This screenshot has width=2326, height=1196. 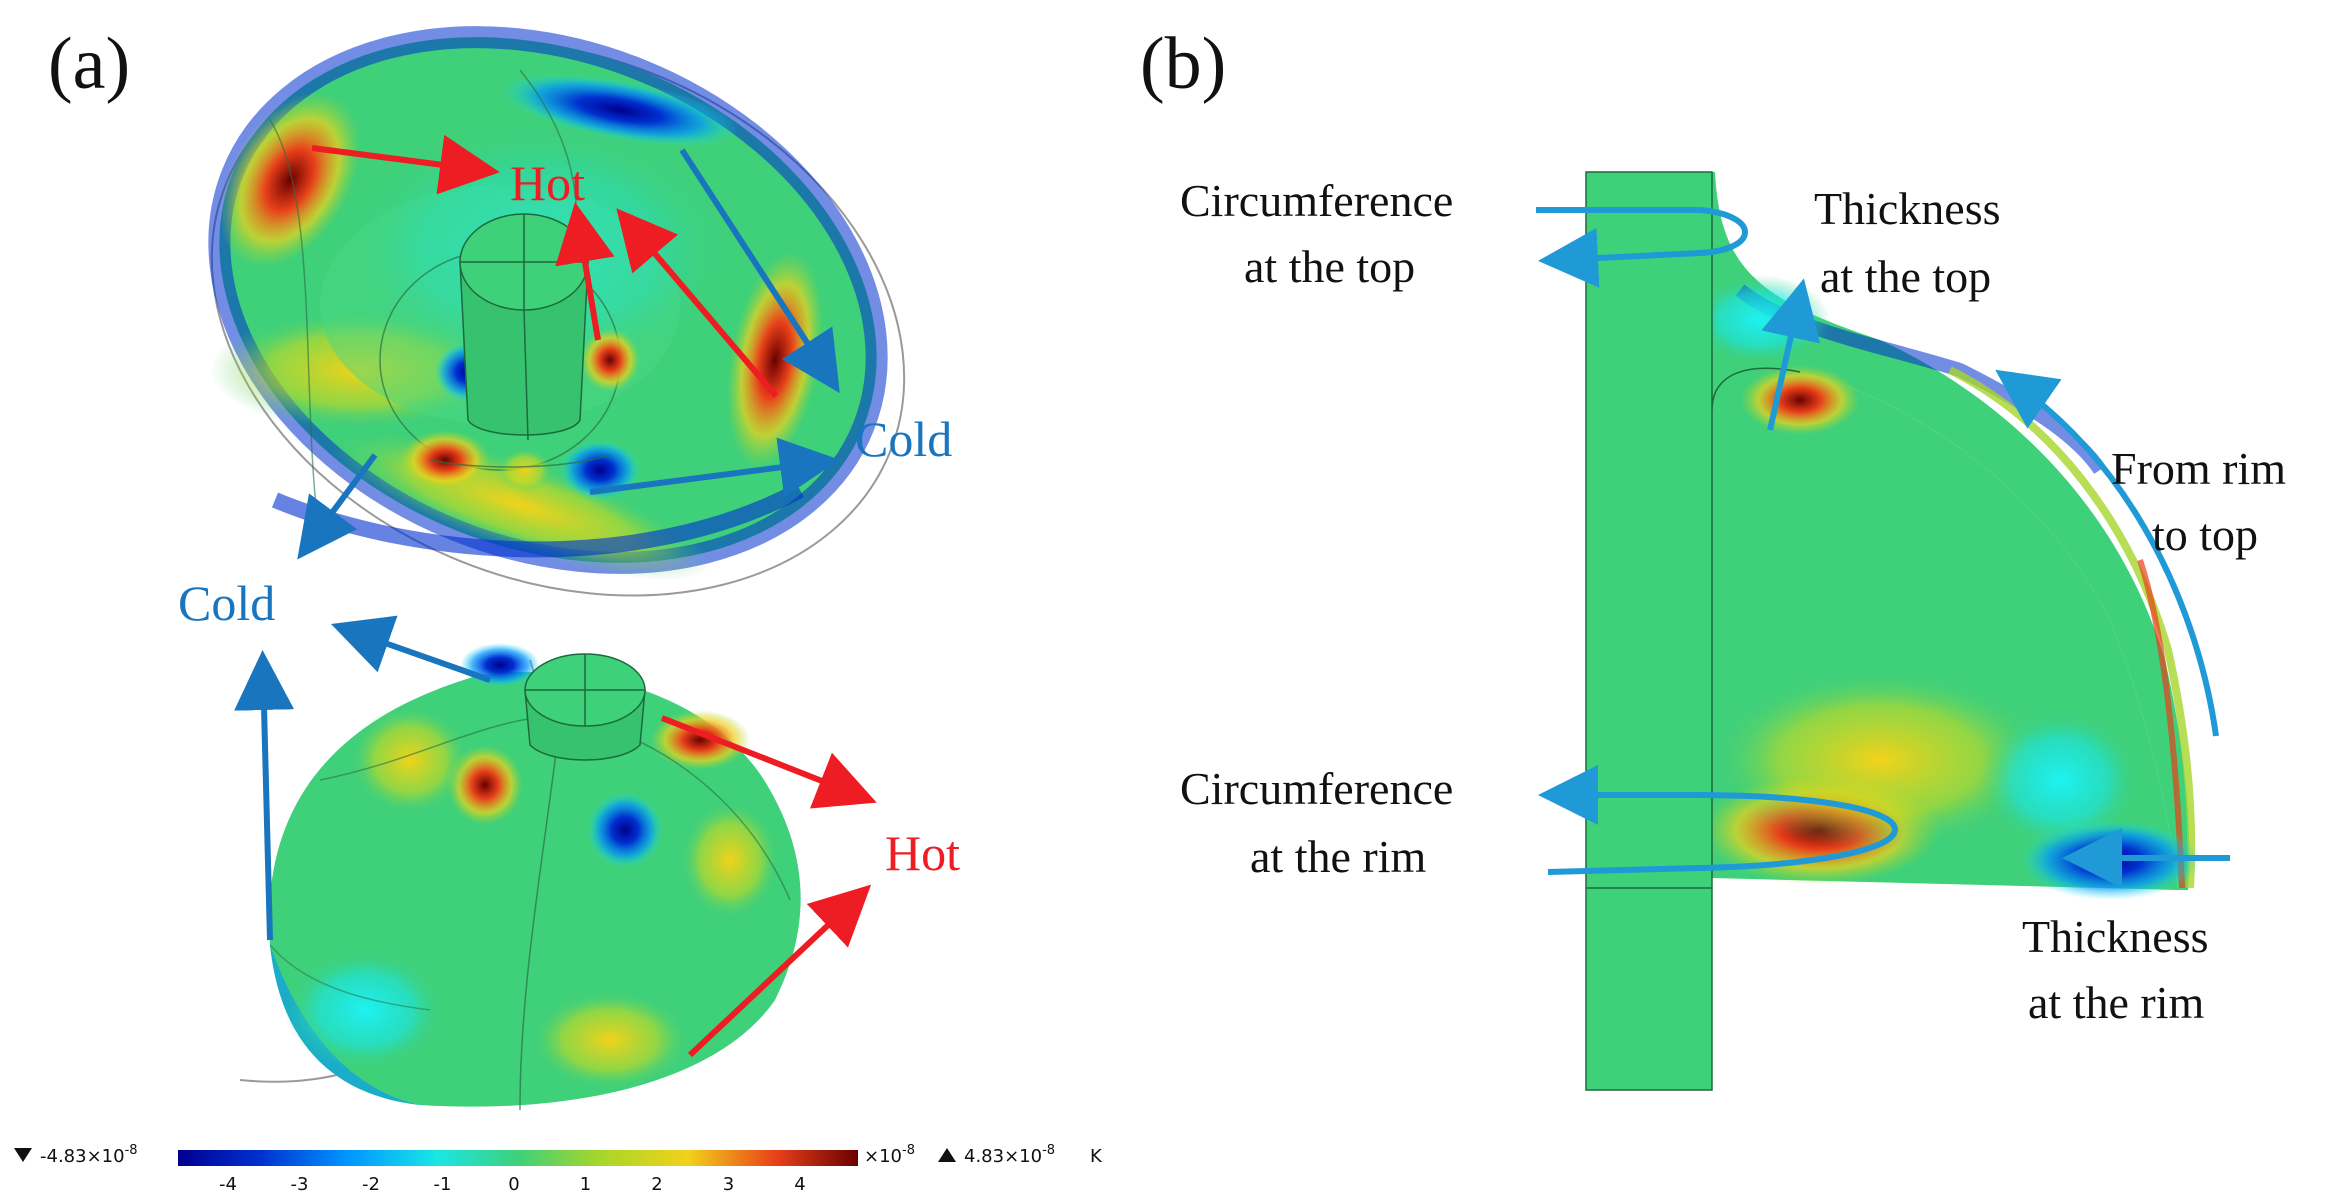 I want to click on colorbar-max-label: 4.83×10⁻⁸, so click(x=1009, y=1155).